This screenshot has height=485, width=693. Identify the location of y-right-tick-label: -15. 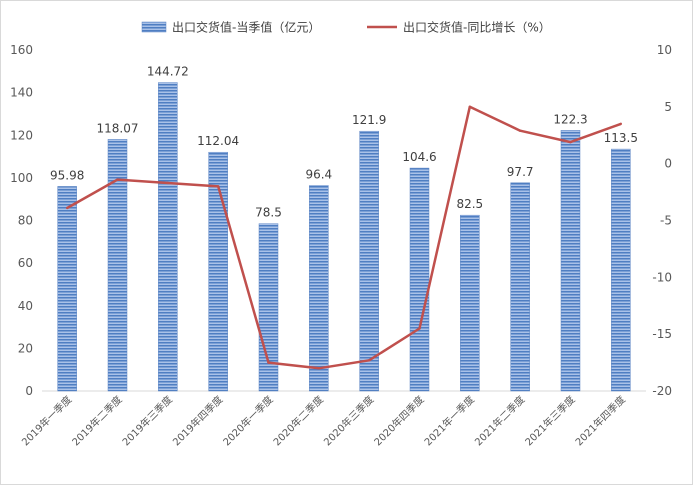
(662, 334).